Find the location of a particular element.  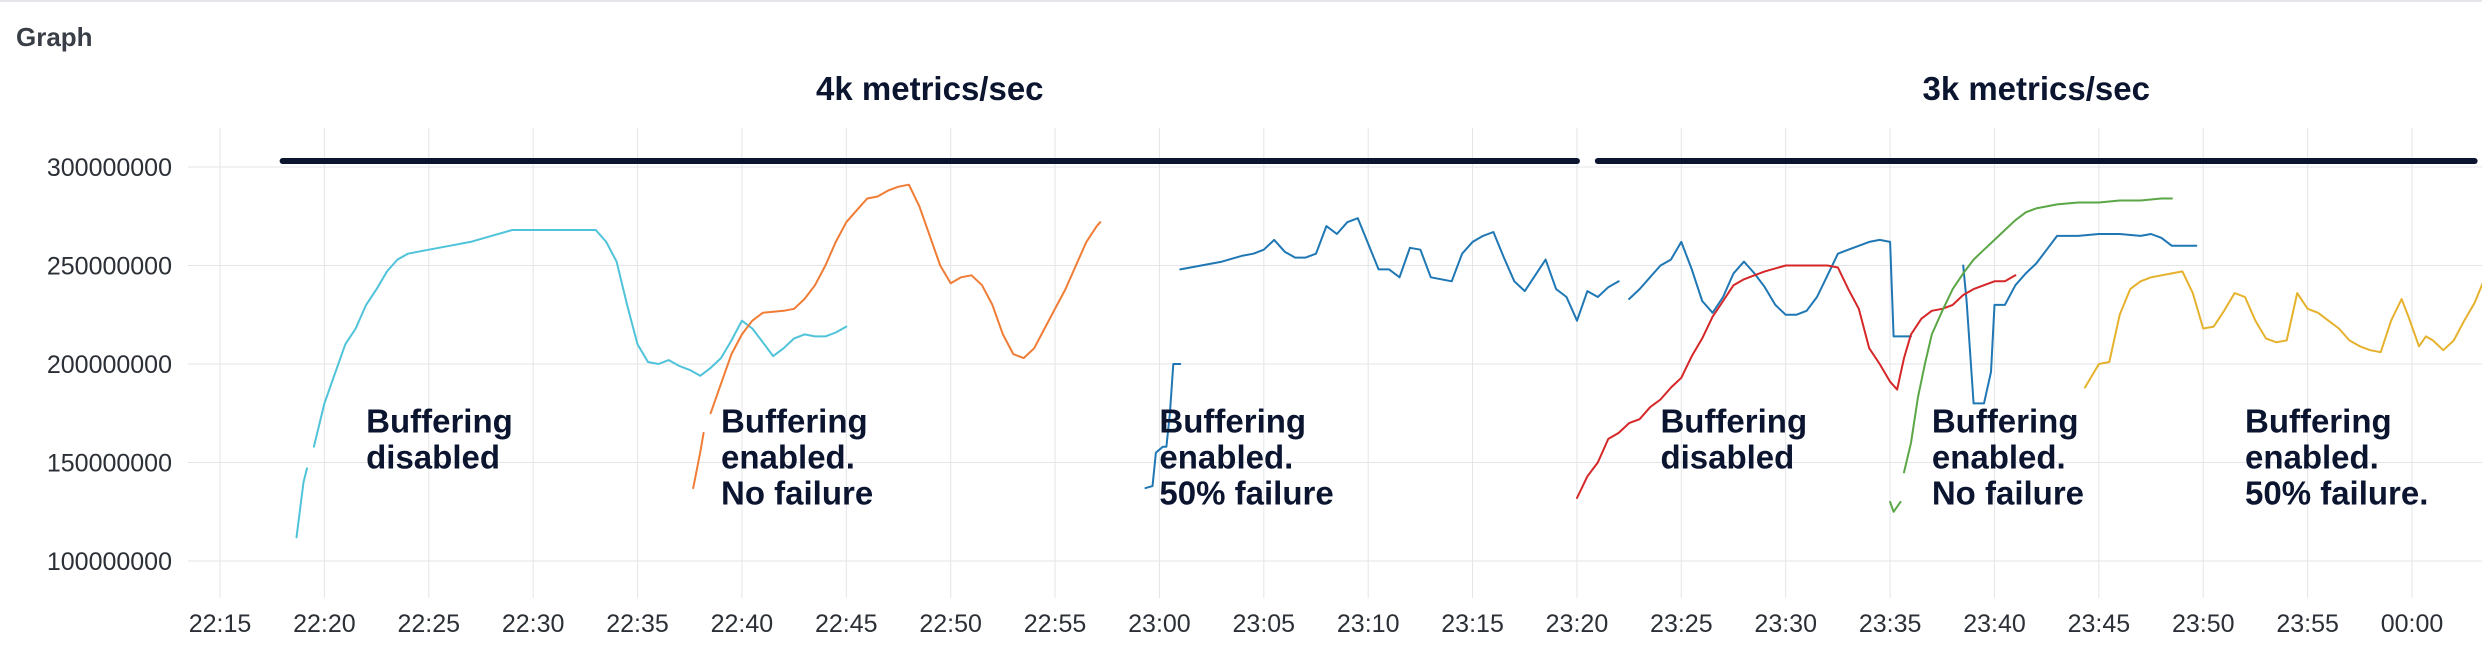

section-title: 4k metrics/sec is located at coordinates (930, 88).